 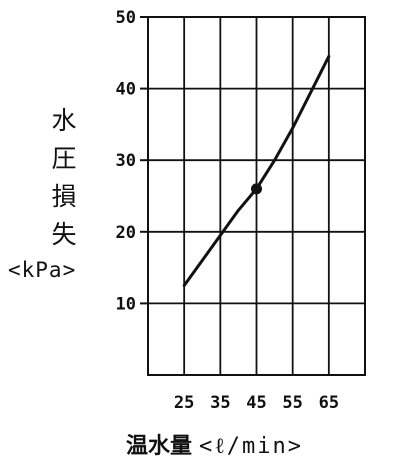 What do you see at coordinates (64, 158) in the screenshot?
I see `ylabel-char-2: 圧` at bounding box center [64, 158].